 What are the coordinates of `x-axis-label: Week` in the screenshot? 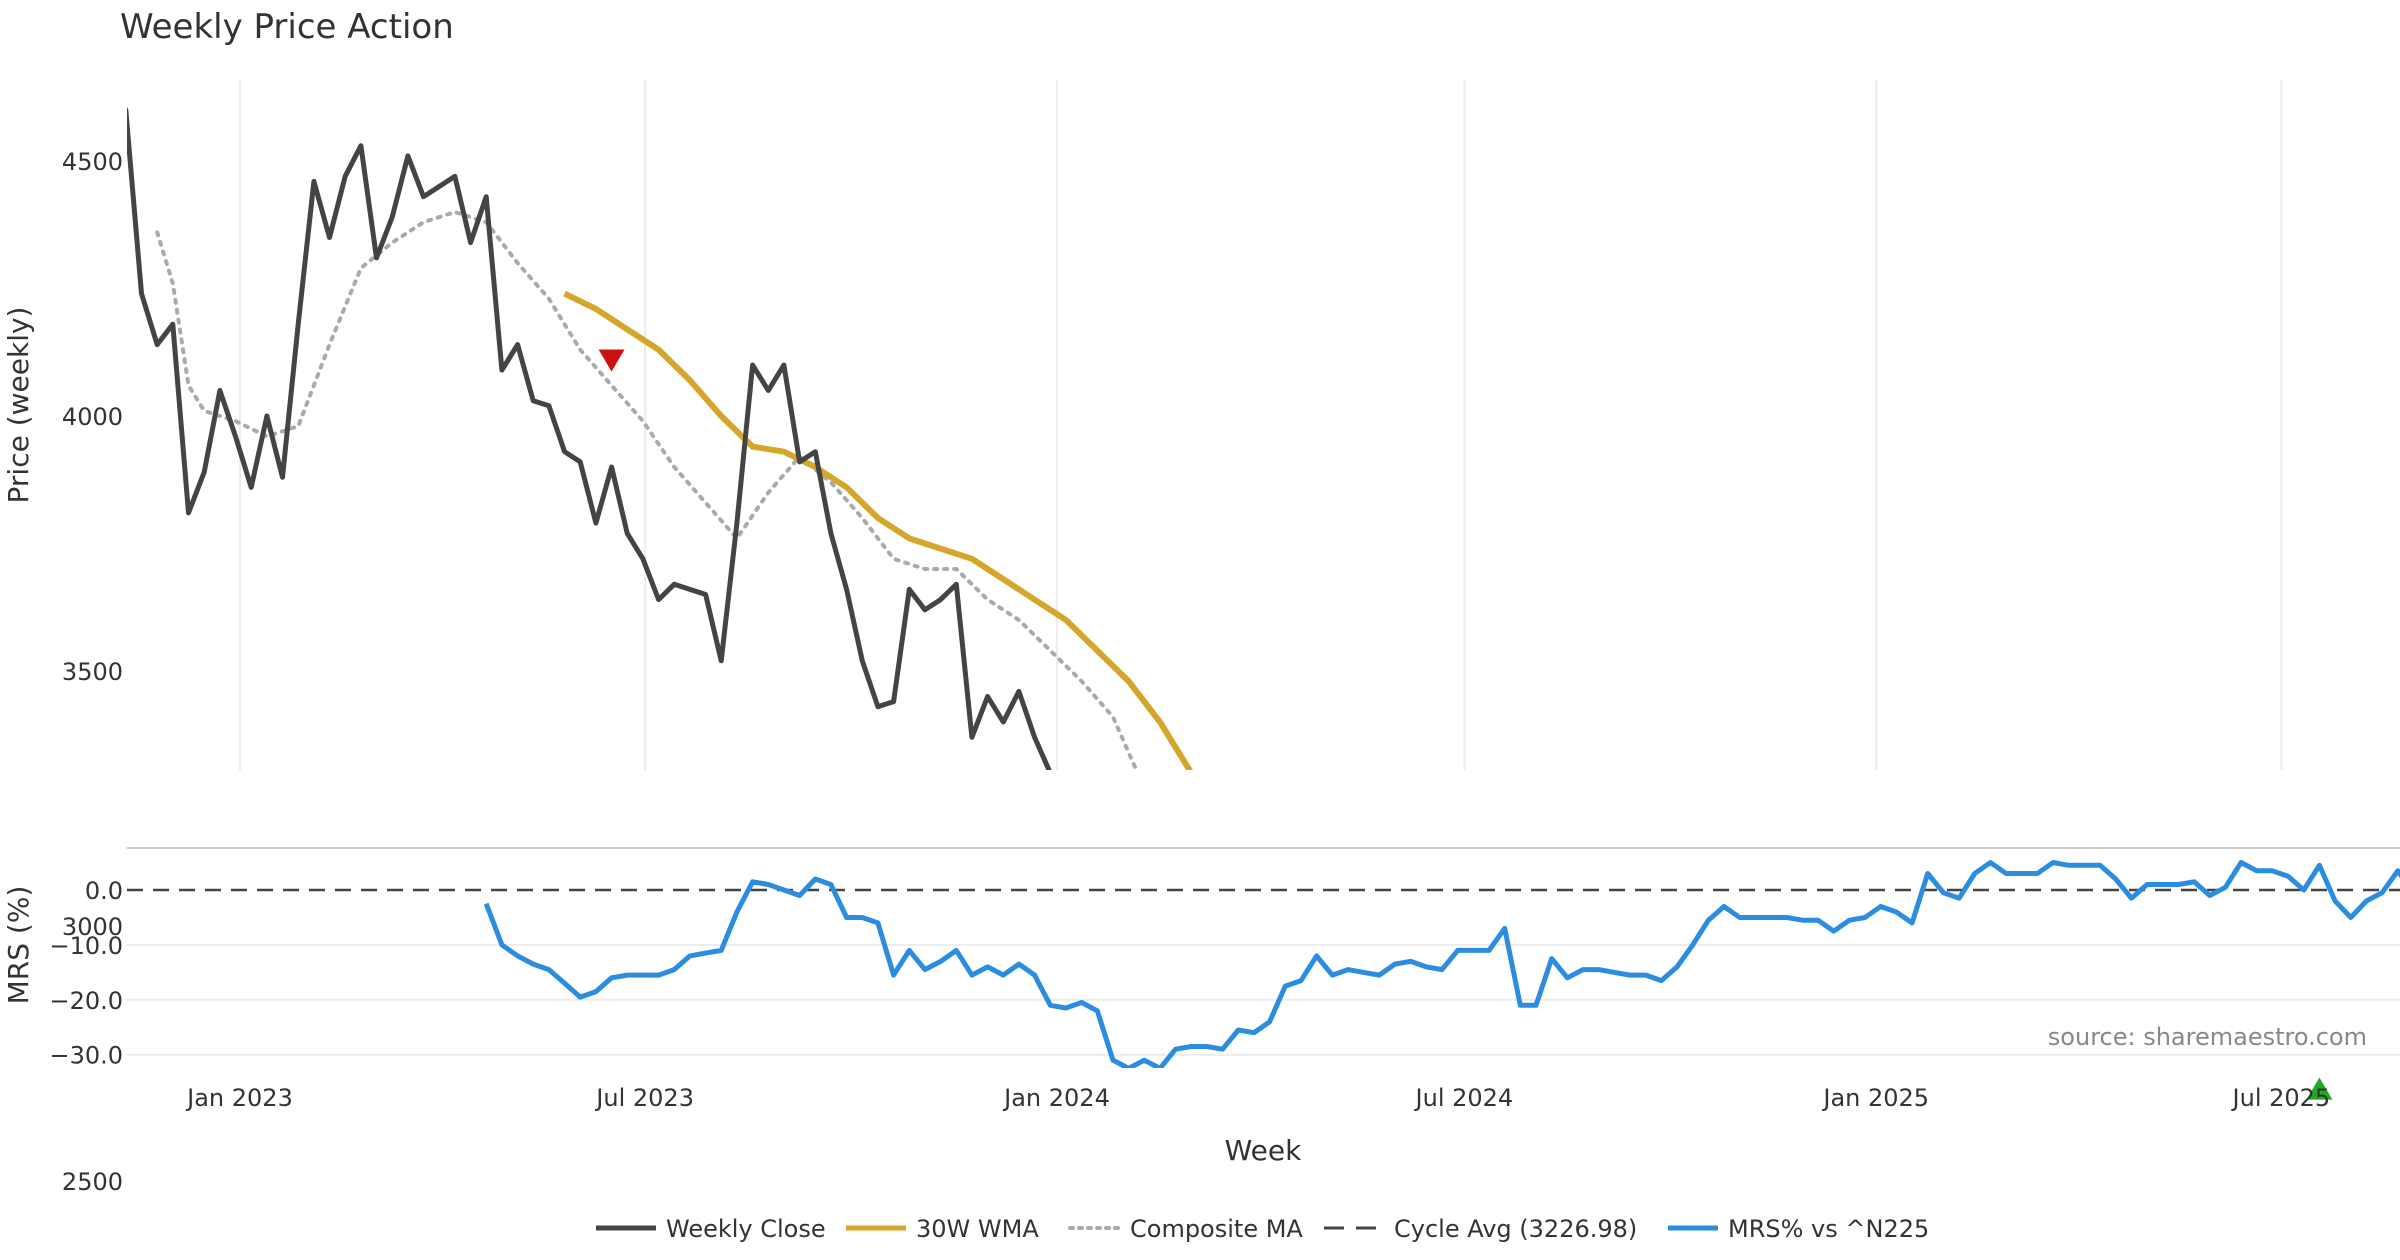 It's located at (1263, 1150).